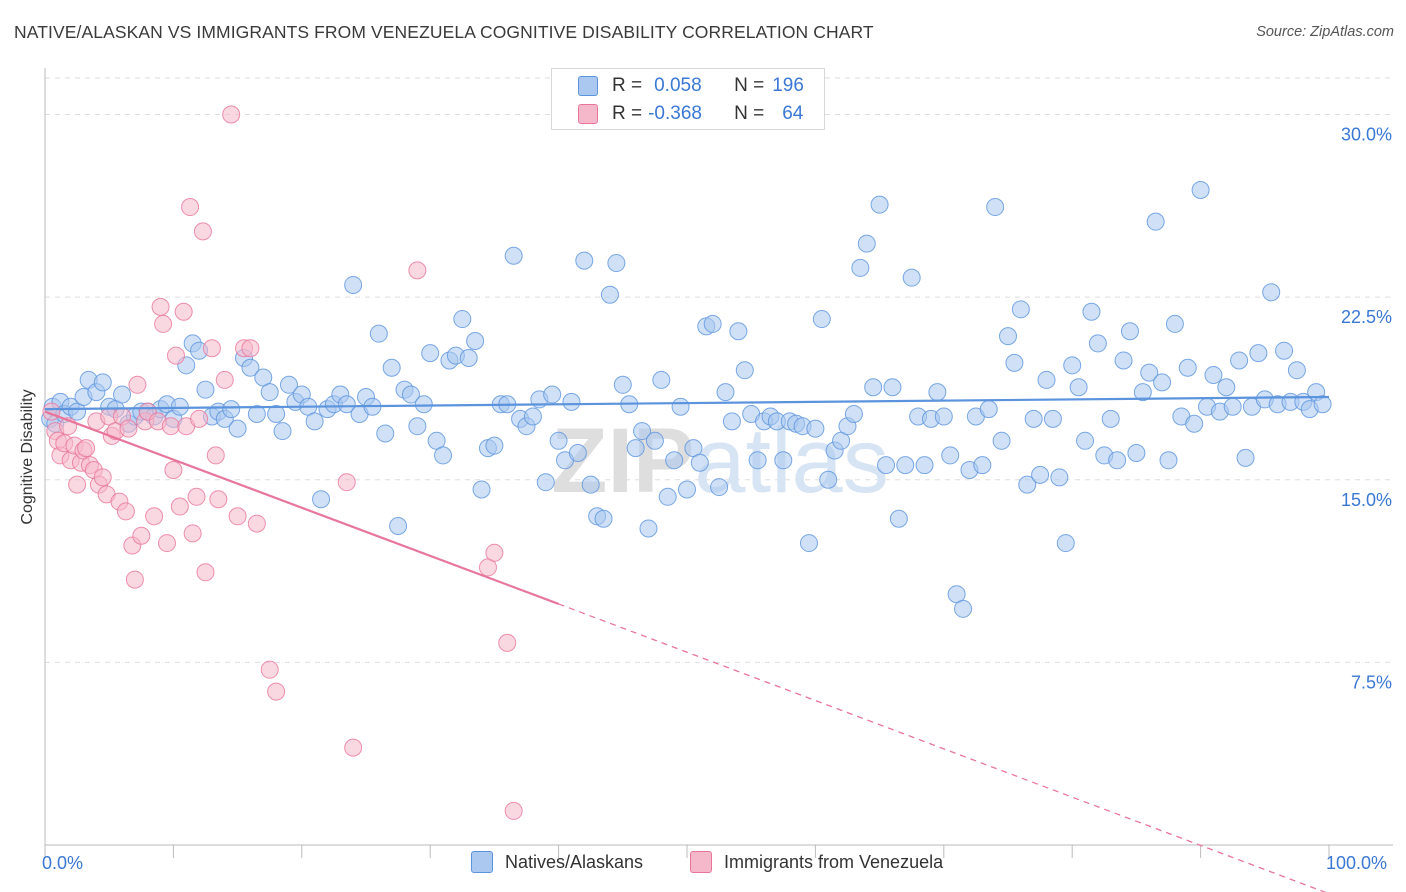 The width and height of the screenshot is (1406, 892). I want to click on y-tick-label: 7.5%, so click(1371, 682).